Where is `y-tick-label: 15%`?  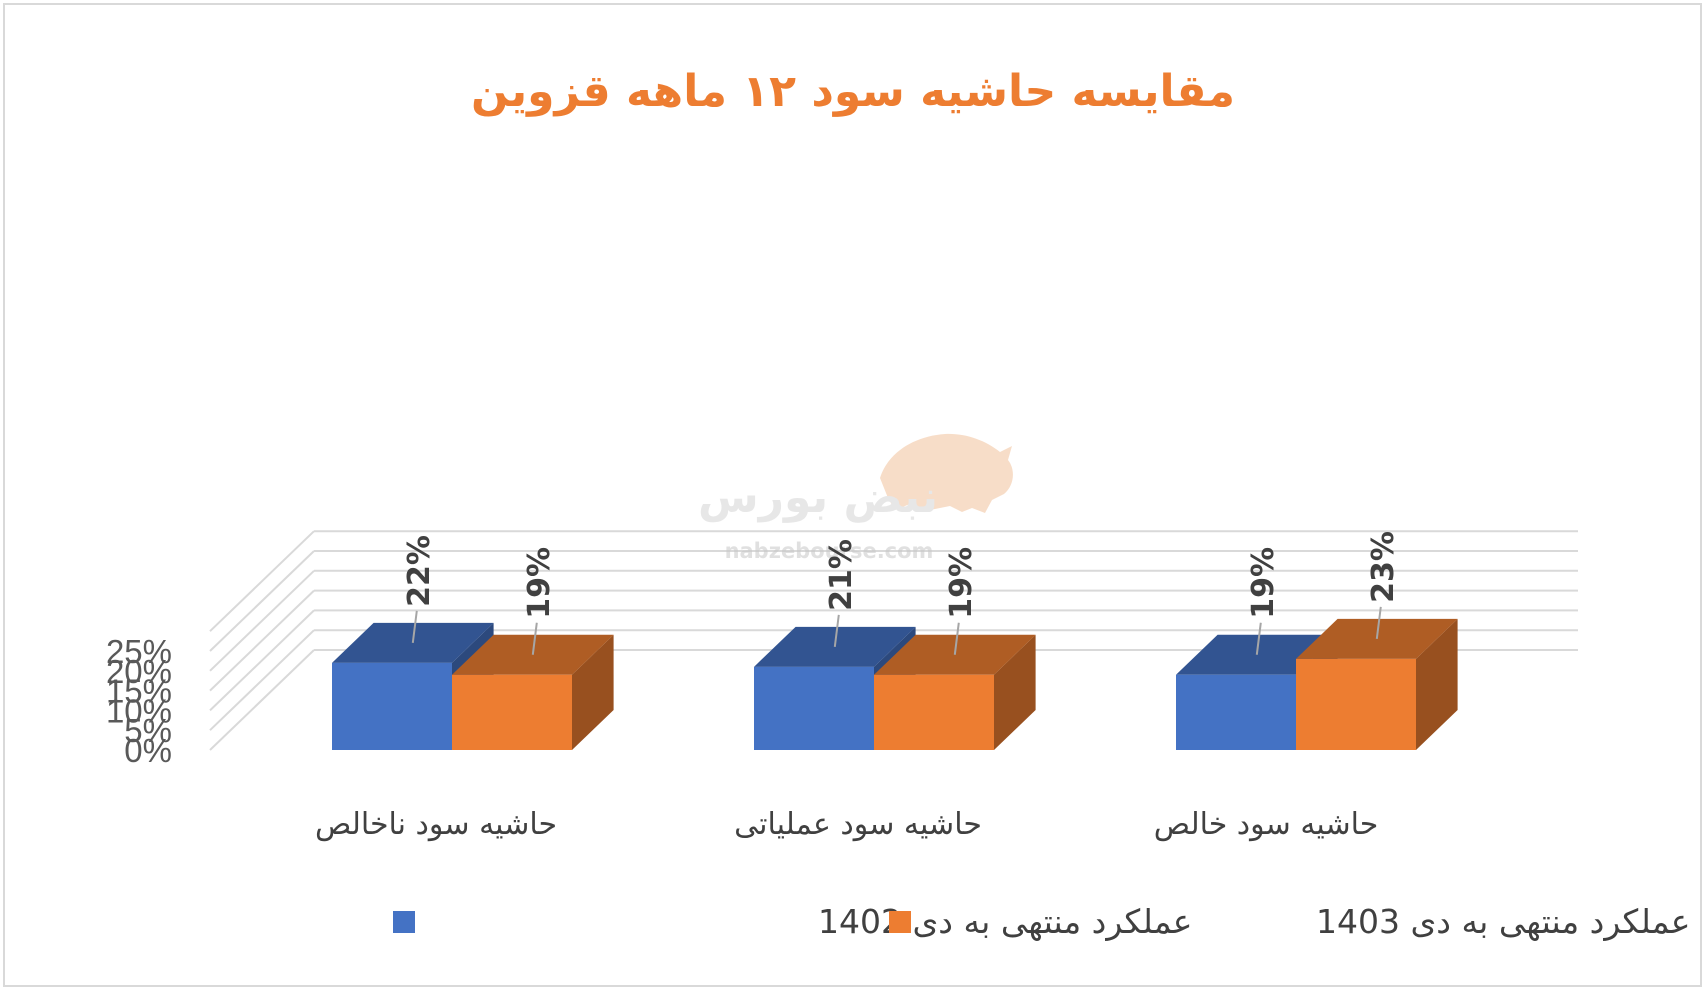 y-tick-label: 15% is located at coordinates (139, 691).